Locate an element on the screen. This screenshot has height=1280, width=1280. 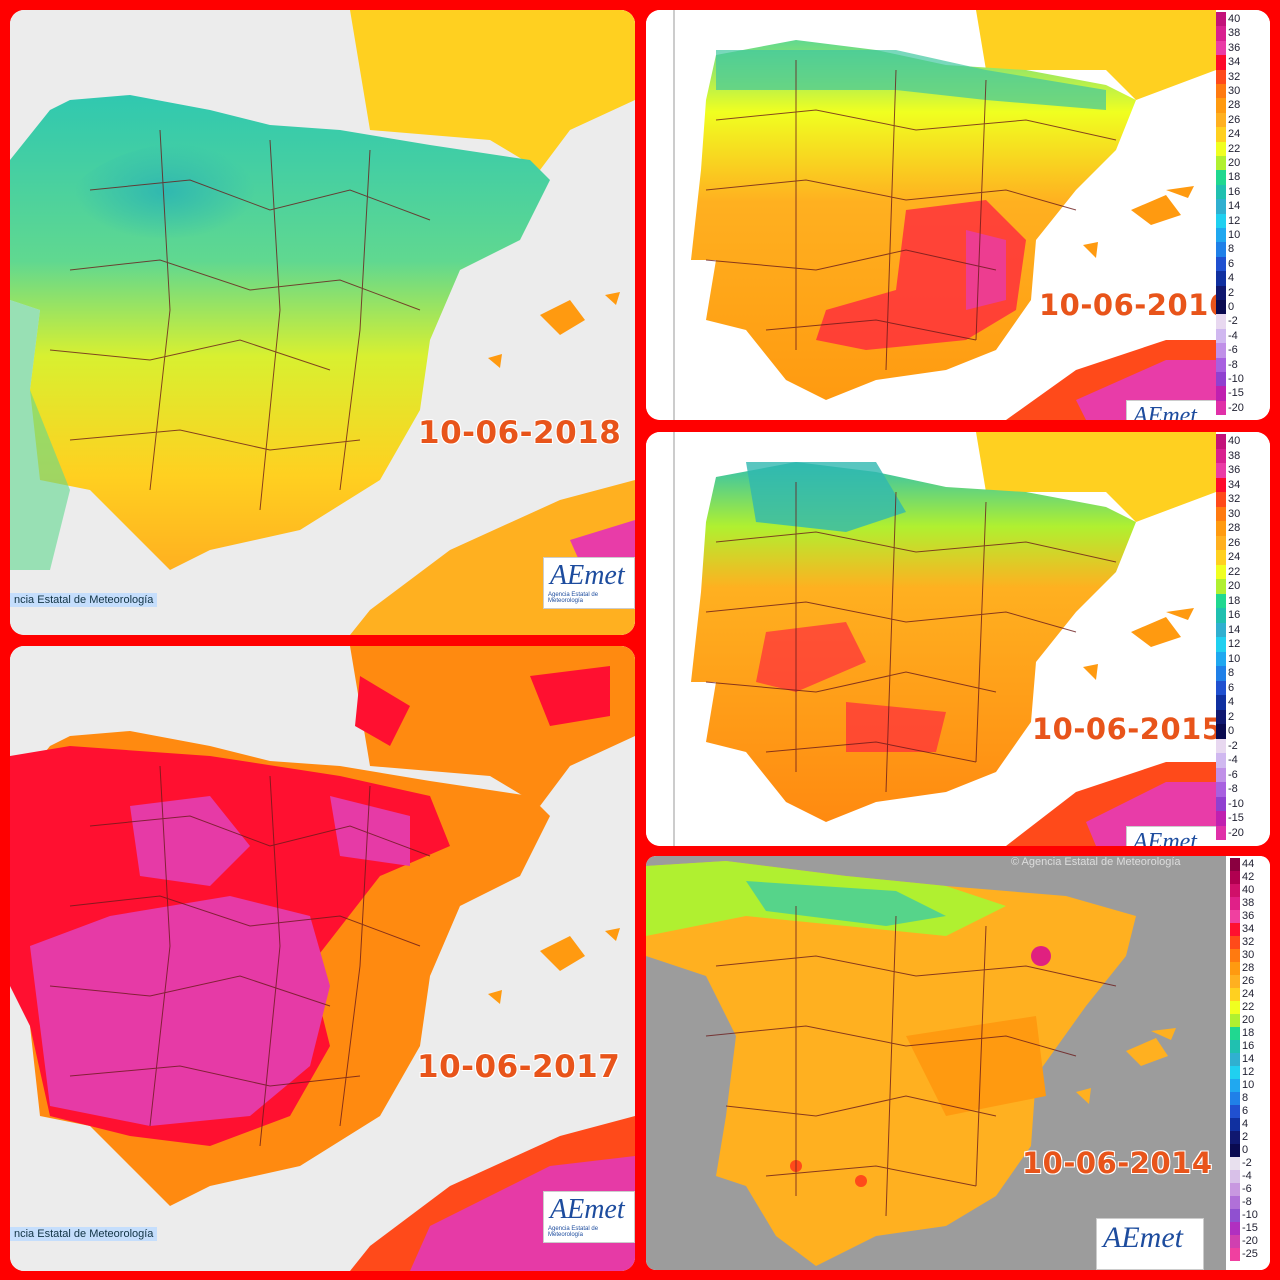
scale-row: -10 is located at coordinates (1250, 1215).